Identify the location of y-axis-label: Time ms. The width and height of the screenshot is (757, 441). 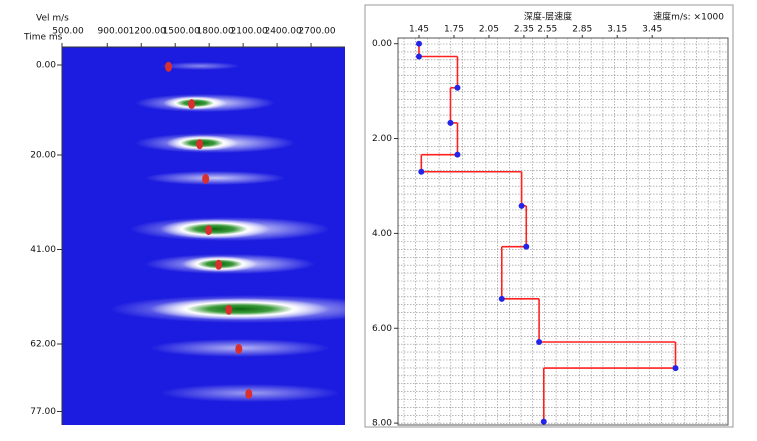
(43, 38).